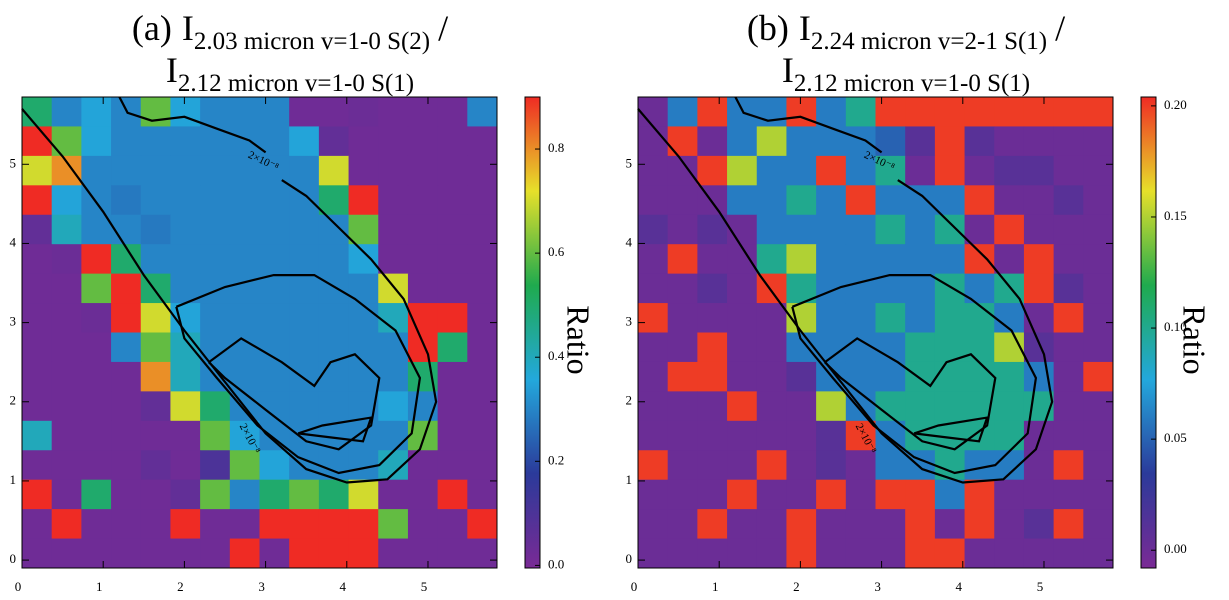 This screenshot has width=1229, height=600. I want to click on colorbar-tick-label: 0.15, so click(1175, 215).